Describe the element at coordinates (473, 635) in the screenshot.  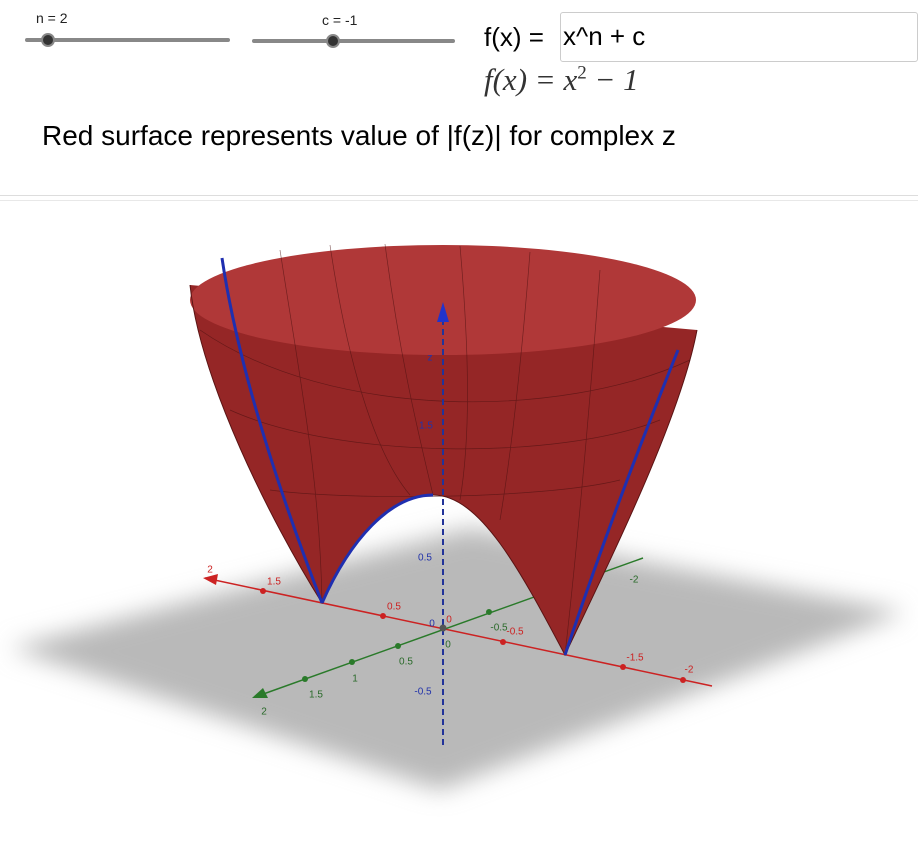
I see `axis-points` at that location.